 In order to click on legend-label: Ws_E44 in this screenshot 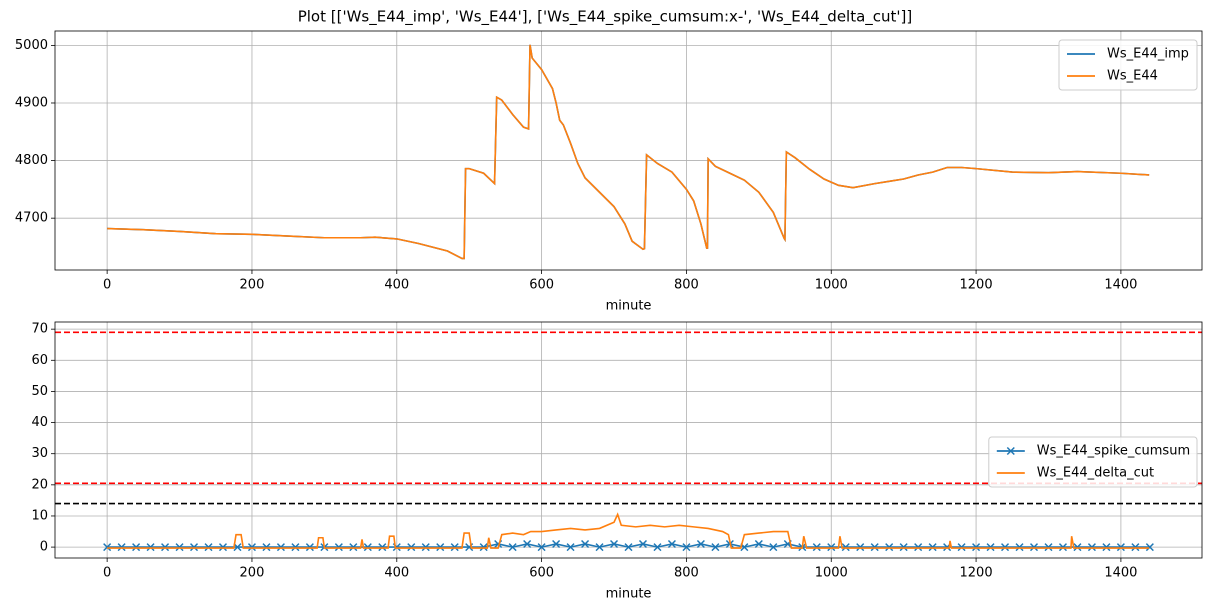, I will do `click(1132, 76)`.